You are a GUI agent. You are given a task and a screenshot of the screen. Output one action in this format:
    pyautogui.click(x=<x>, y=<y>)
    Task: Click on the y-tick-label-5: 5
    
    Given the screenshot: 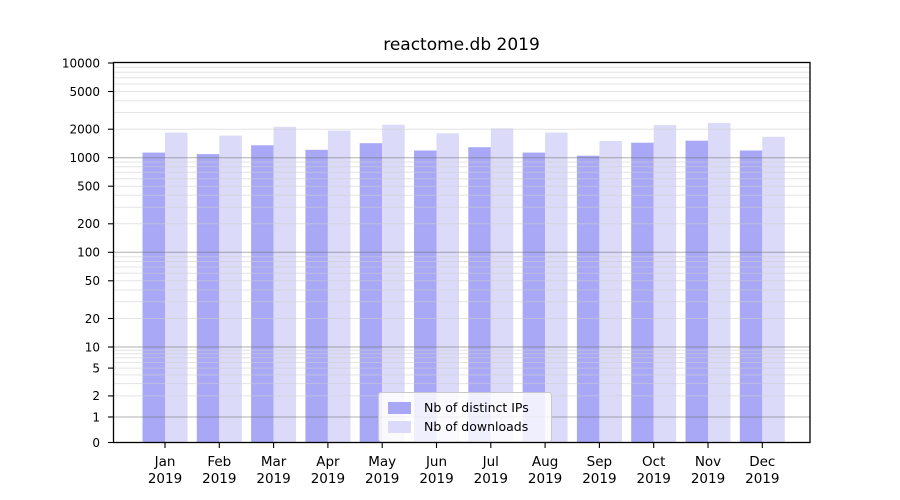 What is the action you would take?
    pyautogui.click(x=96, y=368)
    